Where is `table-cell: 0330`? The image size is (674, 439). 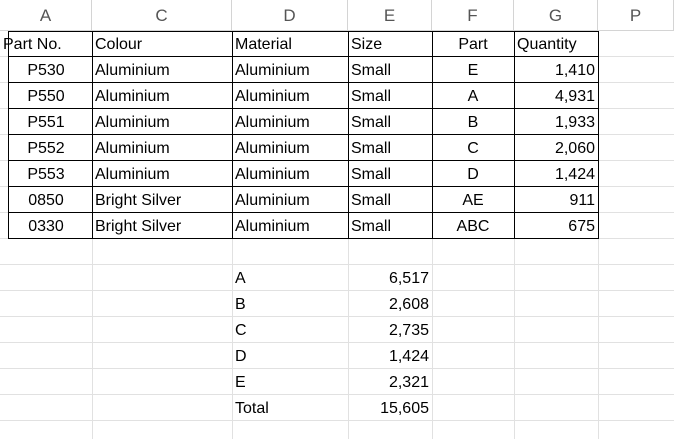 table-cell: 0330 is located at coordinates (46, 226).